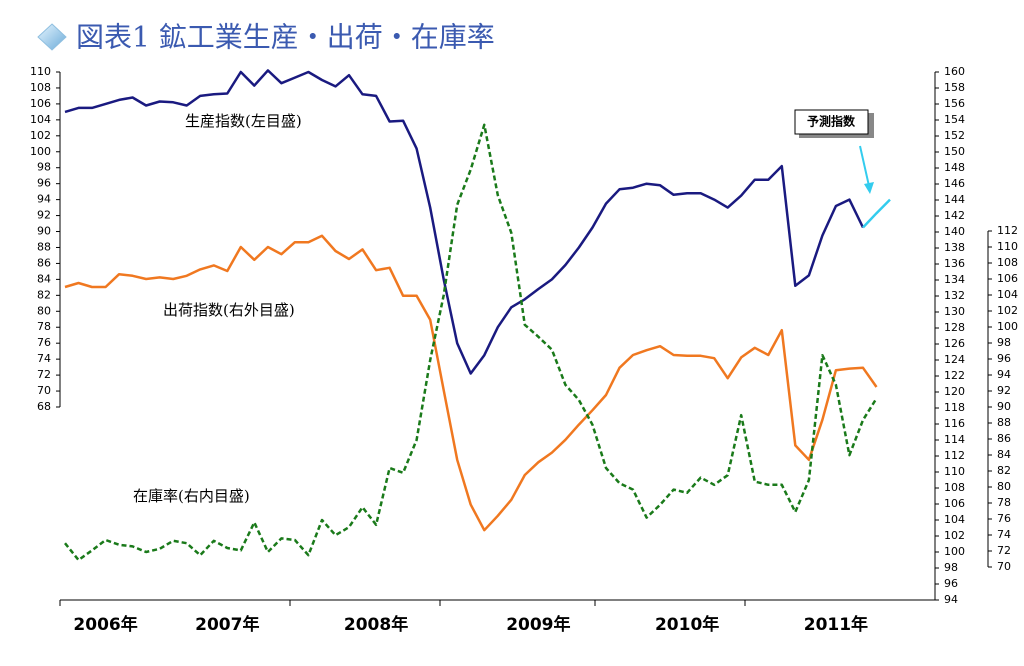  What do you see at coordinates (954, 103) in the screenshot?
I see `y-tick-label: 156` at bounding box center [954, 103].